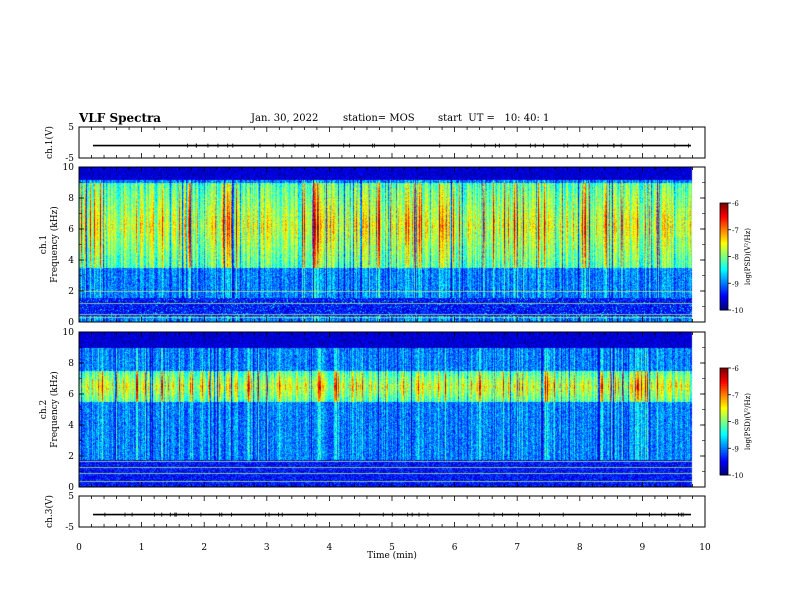  What do you see at coordinates (71, 230) in the screenshot?
I see `y-tick-label: 6` at bounding box center [71, 230].